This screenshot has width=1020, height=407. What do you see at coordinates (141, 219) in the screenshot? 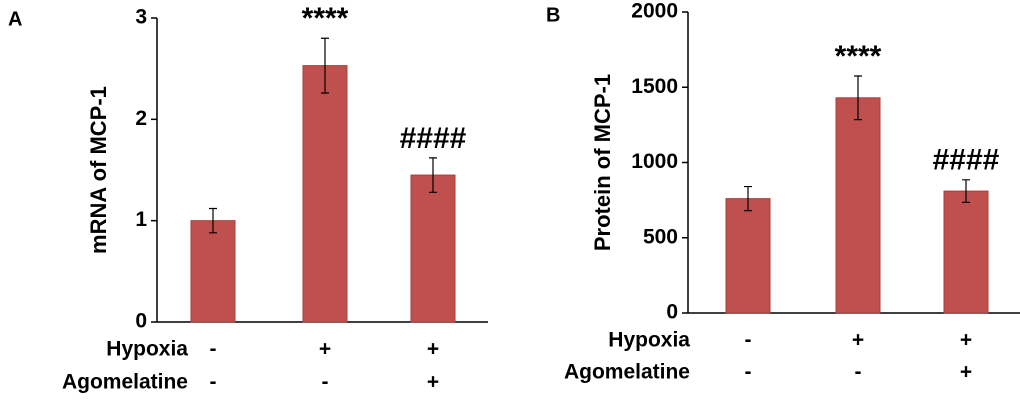
I see `y-tick-label: 1` at bounding box center [141, 219].